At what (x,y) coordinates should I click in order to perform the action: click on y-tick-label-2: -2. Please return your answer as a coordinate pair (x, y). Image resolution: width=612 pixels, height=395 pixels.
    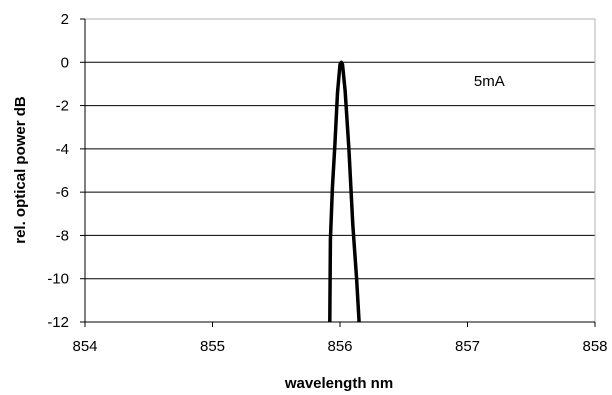
    Looking at the image, I should click on (62, 106).